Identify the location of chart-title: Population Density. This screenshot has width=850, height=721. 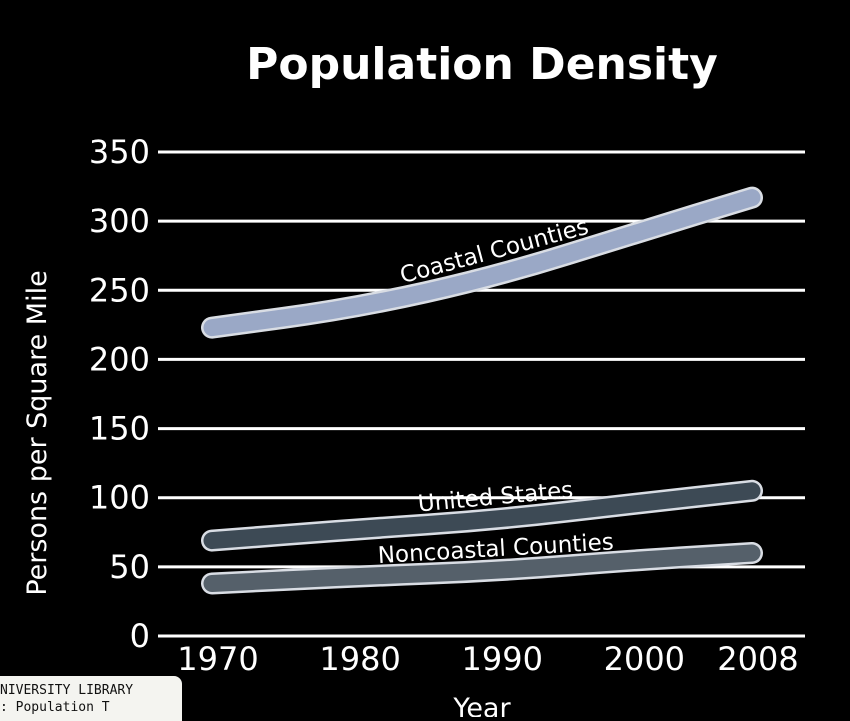
(482, 64).